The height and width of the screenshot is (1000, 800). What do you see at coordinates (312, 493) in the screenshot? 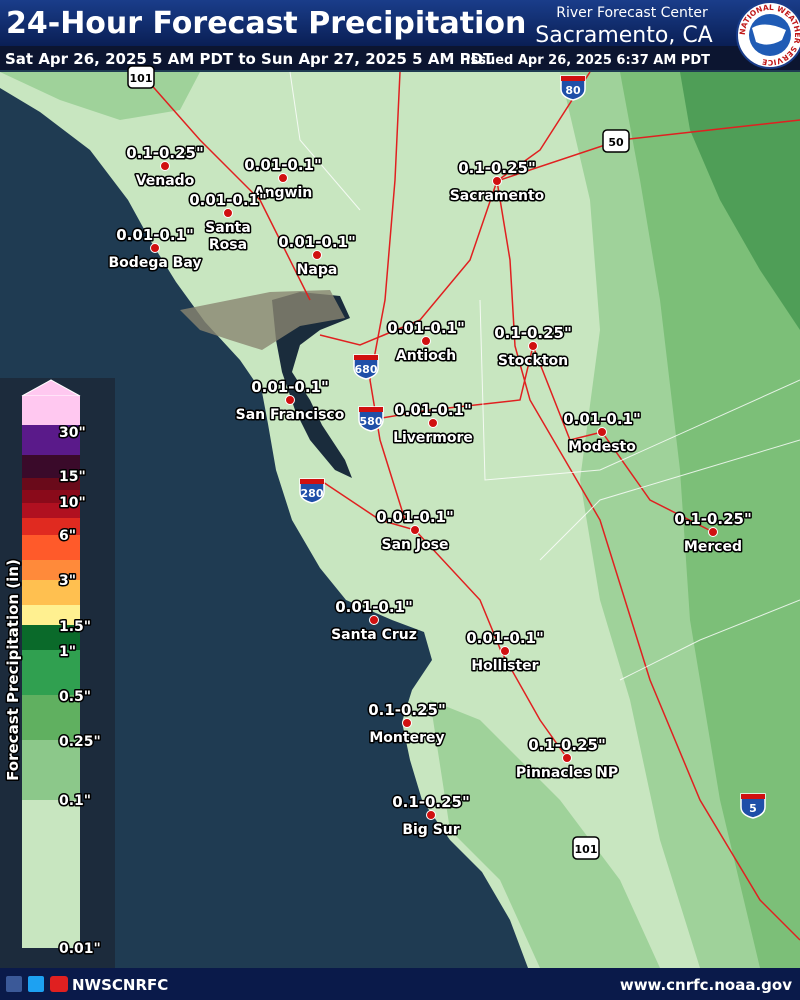
I see `shield-number: 280` at bounding box center [312, 493].